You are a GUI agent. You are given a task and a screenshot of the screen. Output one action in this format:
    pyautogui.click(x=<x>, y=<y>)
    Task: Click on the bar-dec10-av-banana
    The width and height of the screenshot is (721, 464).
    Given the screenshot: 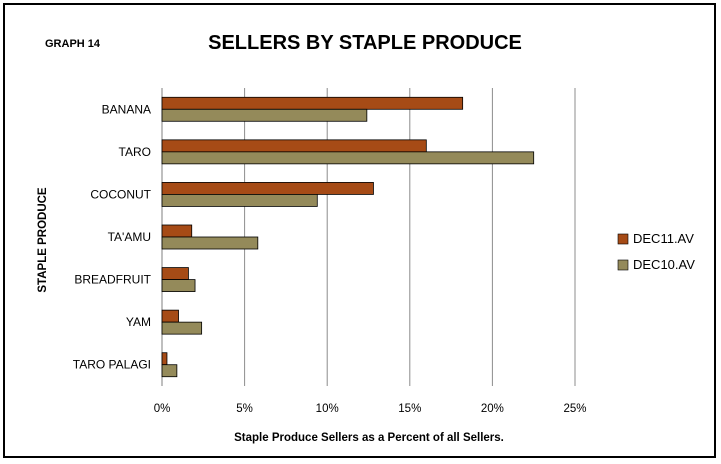 What is the action you would take?
    pyautogui.click(x=264, y=115)
    